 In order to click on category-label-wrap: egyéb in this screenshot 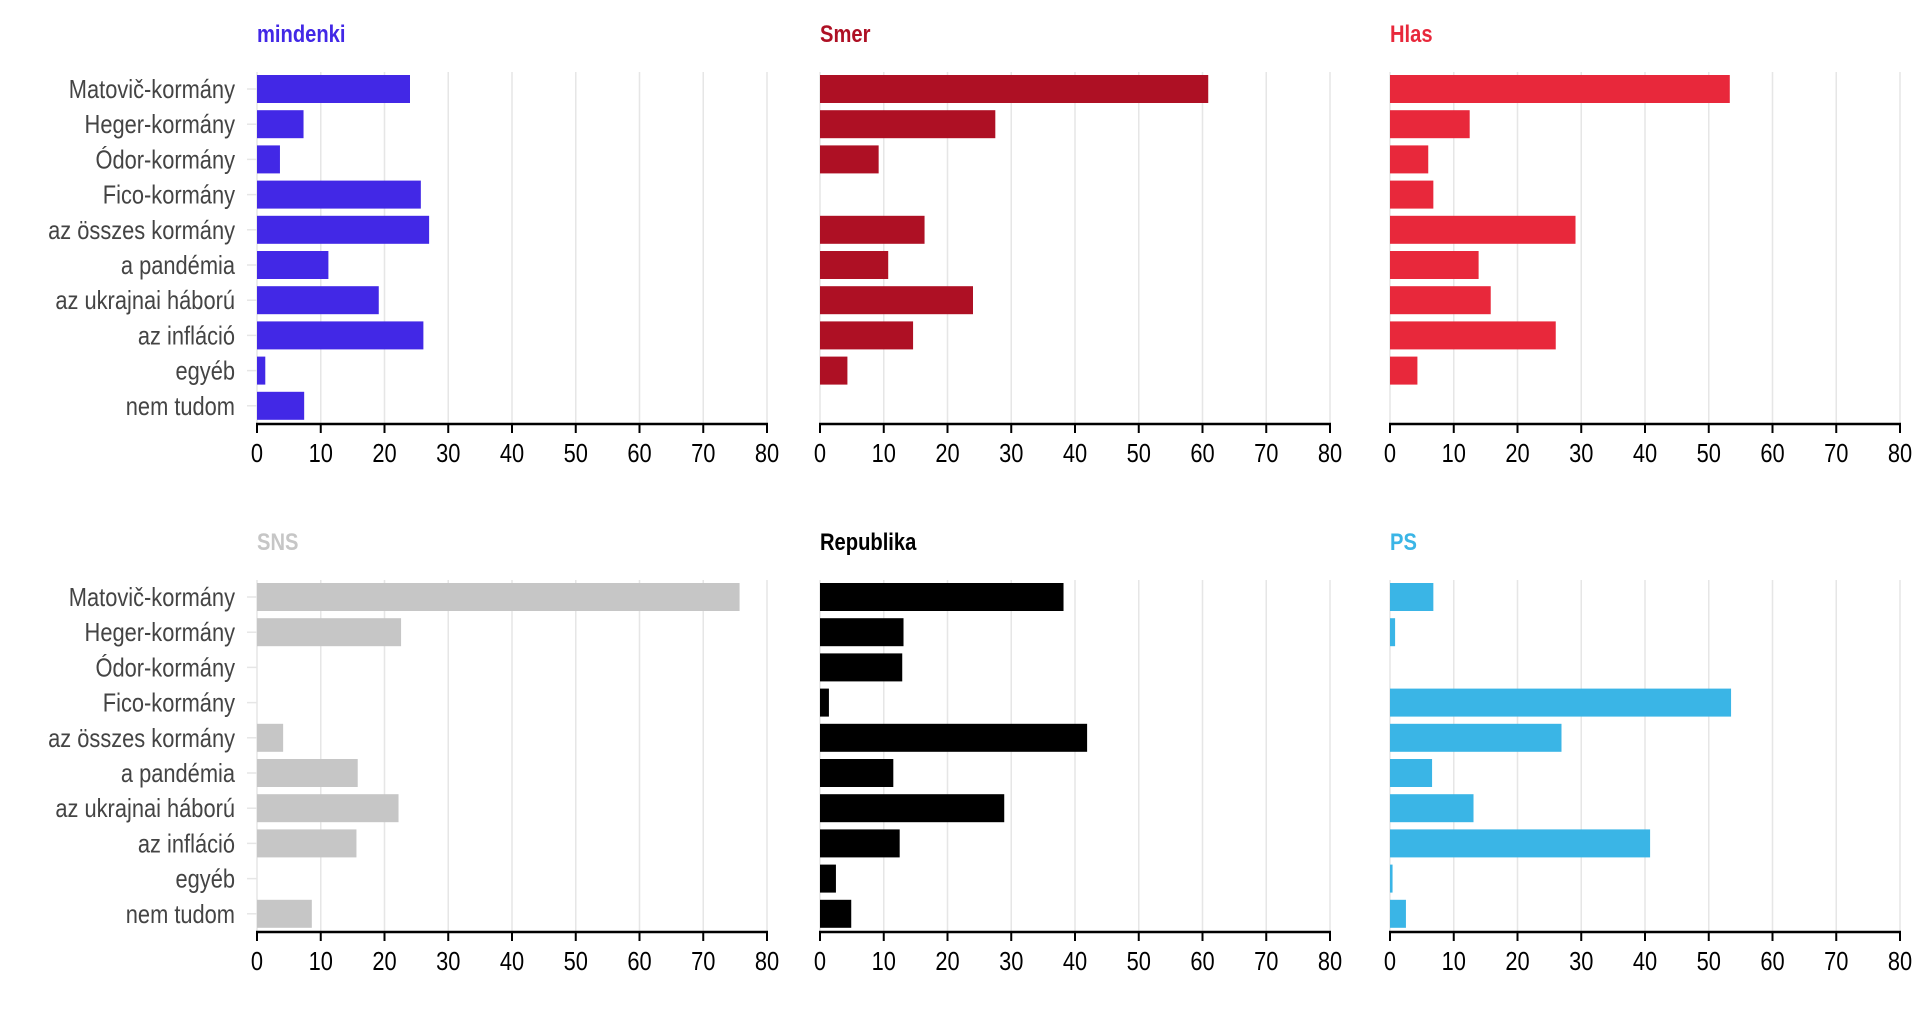, I will do `click(205, 879)`.